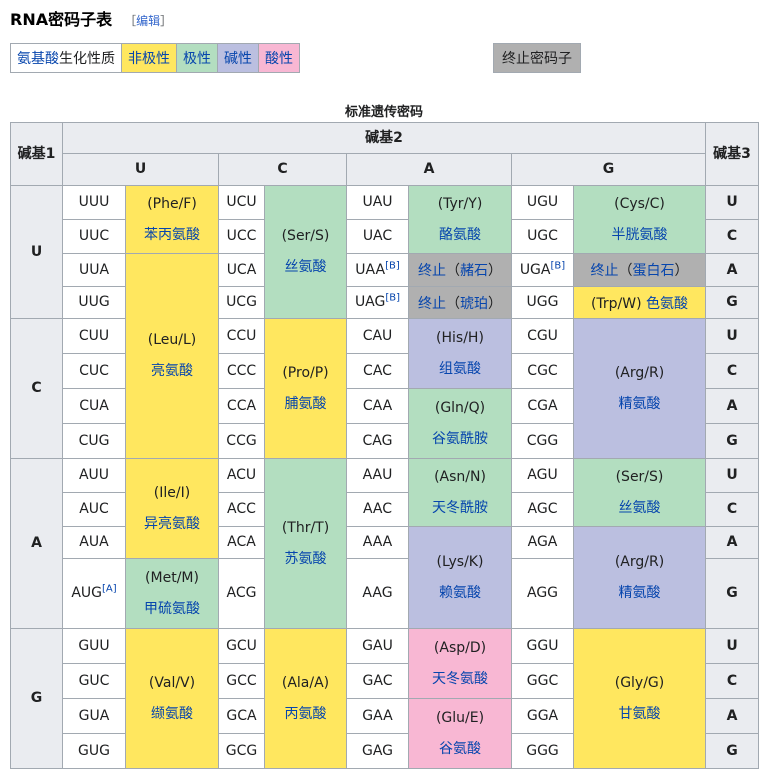 The height and width of the screenshot is (778, 767). Describe the element at coordinates (639, 492) in the screenshot. I see `amino-acid-ser-2: (Ser/S) 丝氨酸` at that location.